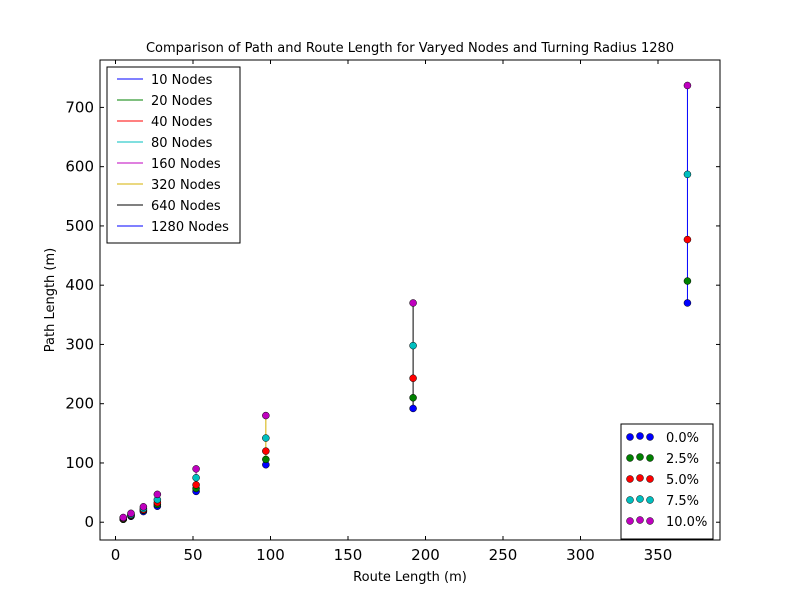 The height and width of the screenshot is (604, 800). I want to click on legend-line-label-7: 640 Nodes, so click(186, 206).